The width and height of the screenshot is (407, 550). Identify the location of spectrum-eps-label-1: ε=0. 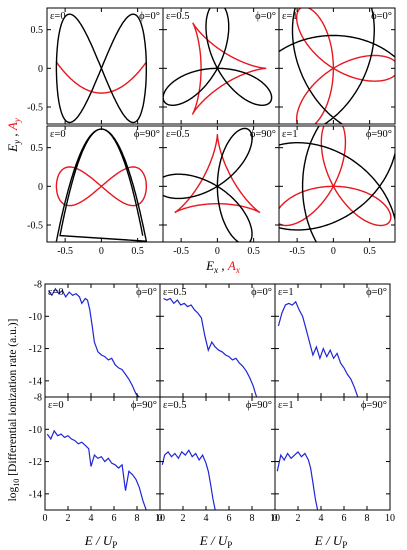
(56, 292).